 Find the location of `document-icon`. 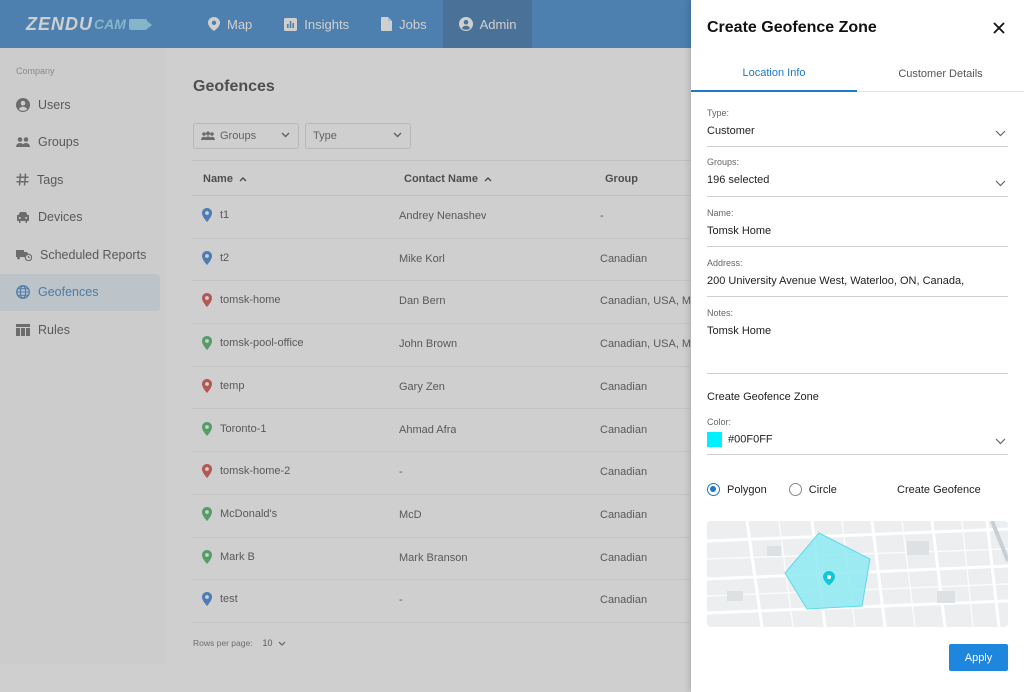

document-icon is located at coordinates (387, 24).